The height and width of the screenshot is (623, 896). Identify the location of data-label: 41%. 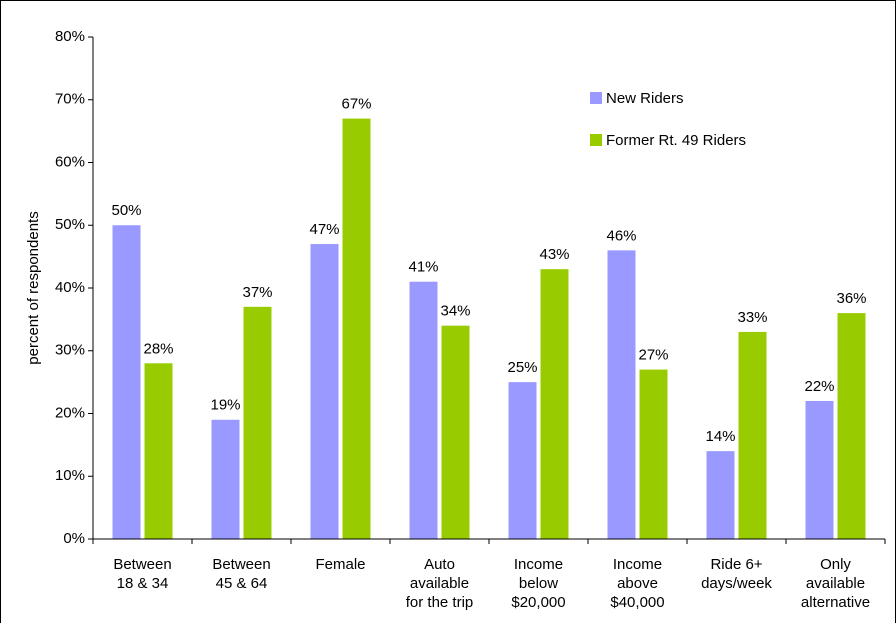
(423, 267).